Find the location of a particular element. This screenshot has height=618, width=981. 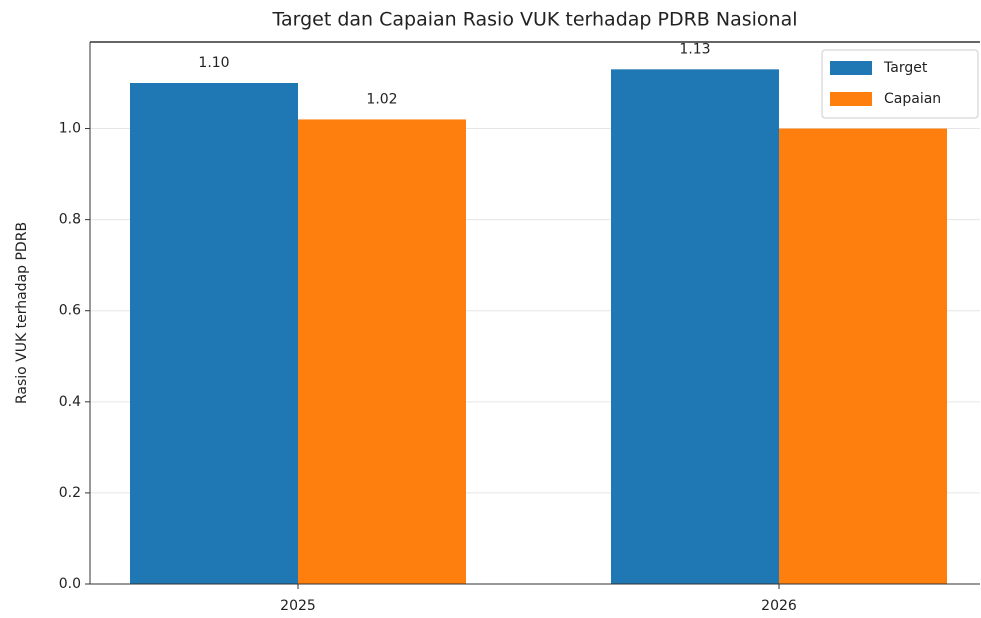

y-tick-label: 1.0 is located at coordinates (70, 129).